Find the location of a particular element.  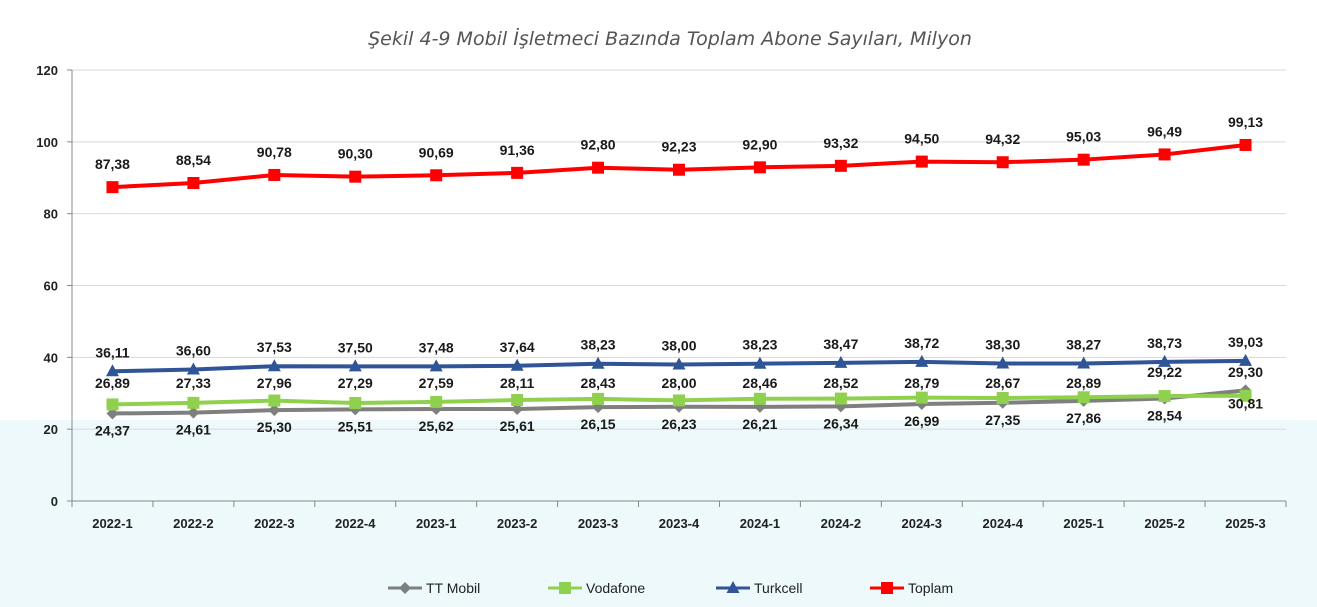

data-label-tt-mobil: 26,15 is located at coordinates (598, 424).